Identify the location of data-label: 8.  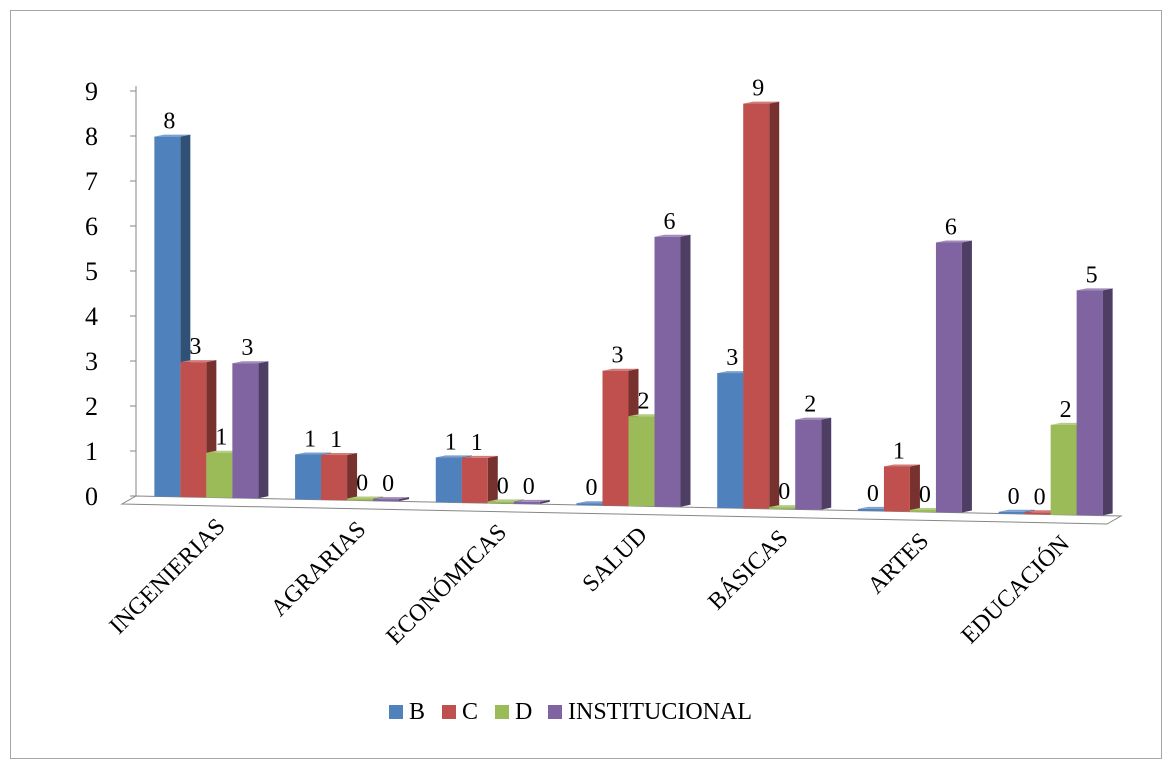
(169, 122).